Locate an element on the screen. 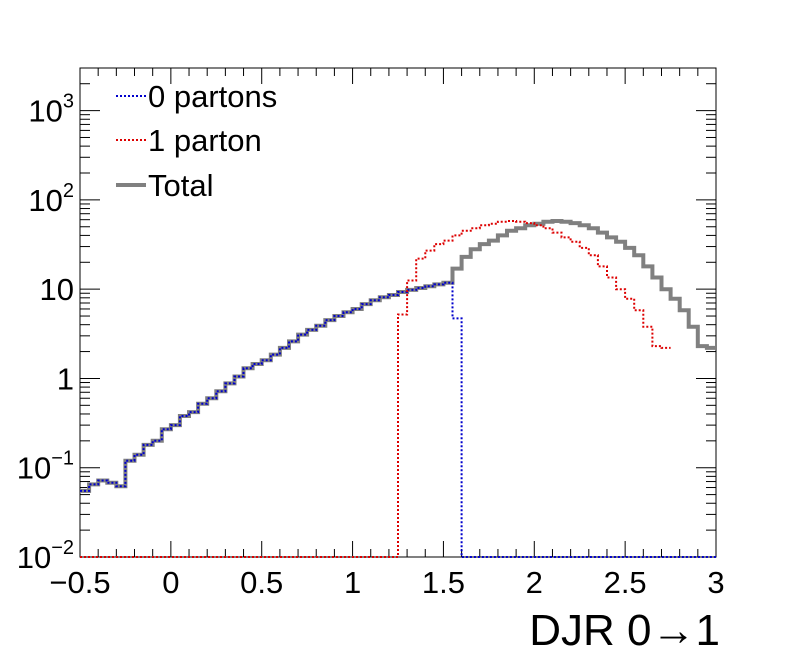 This screenshot has width=796, height=672. x-axis-label: DJR 0→1 is located at coordinates (624, 630).